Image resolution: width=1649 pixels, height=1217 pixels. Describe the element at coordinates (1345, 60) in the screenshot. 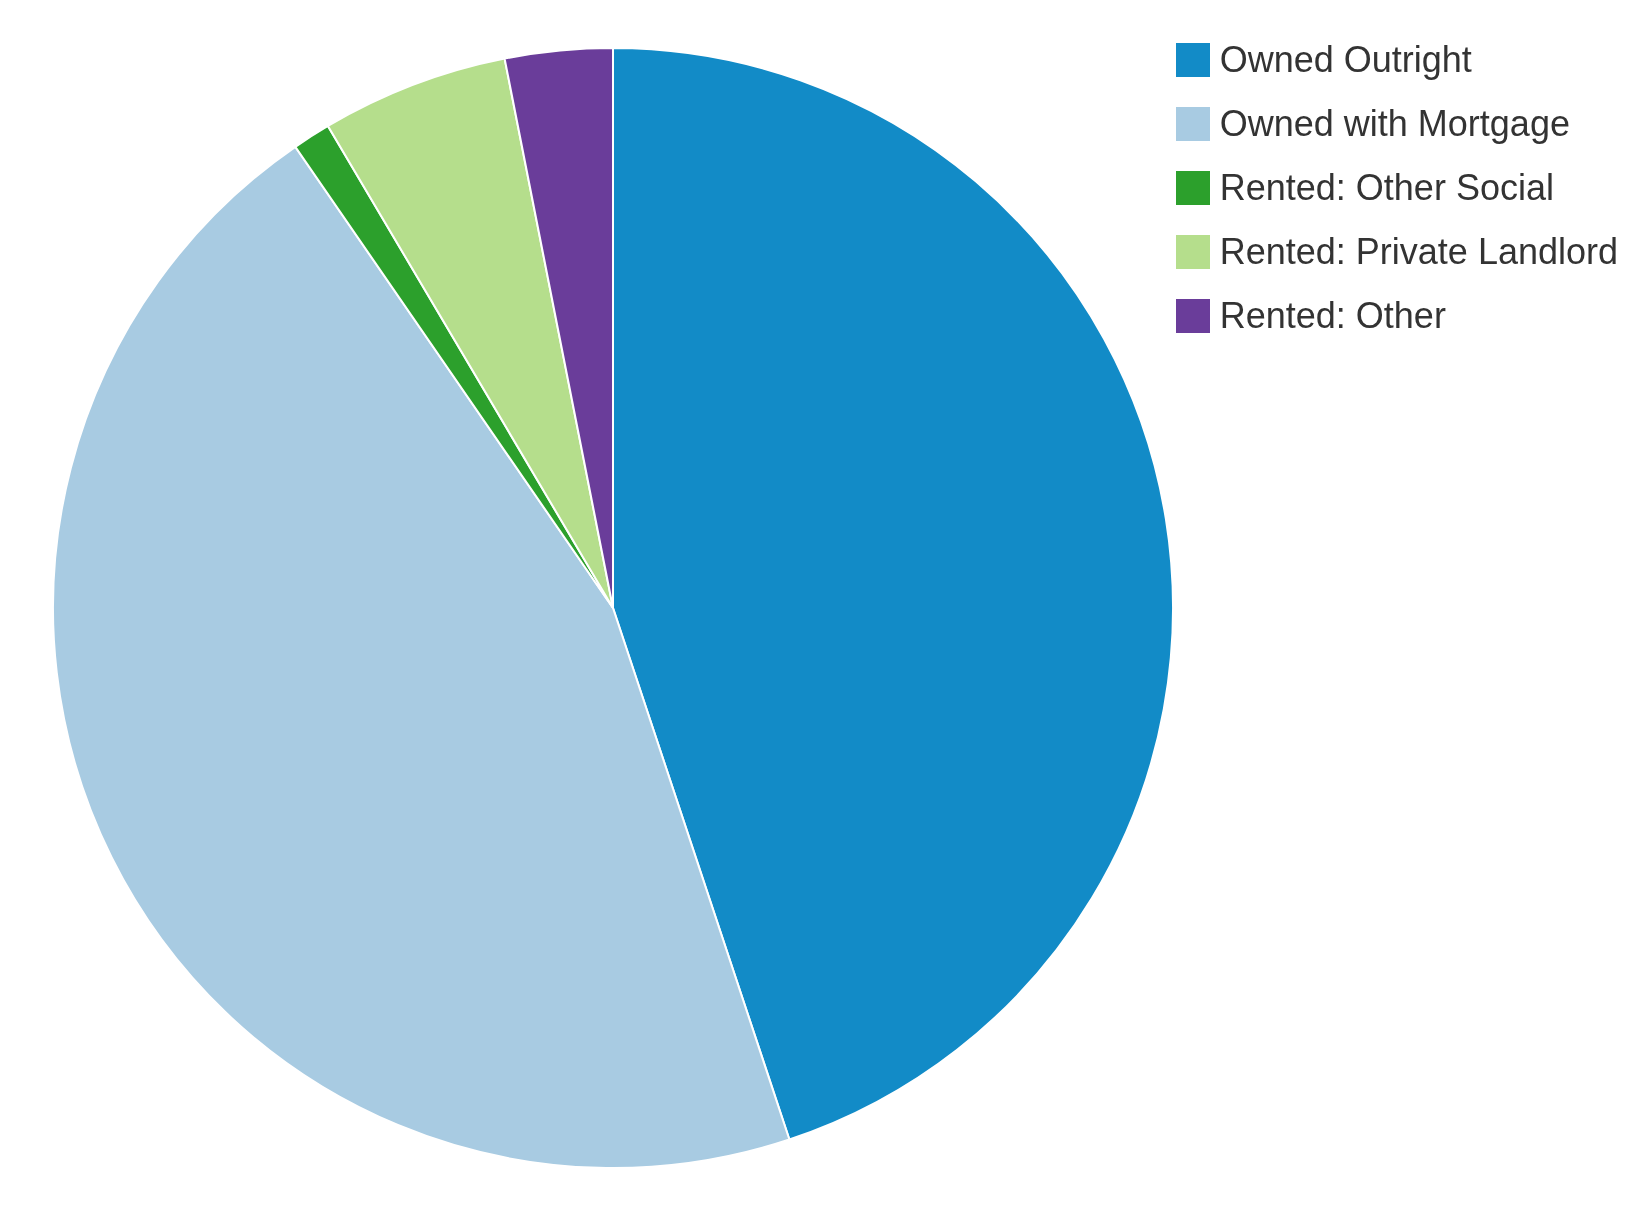

I see `legend-label: Owned Outright` at that location.